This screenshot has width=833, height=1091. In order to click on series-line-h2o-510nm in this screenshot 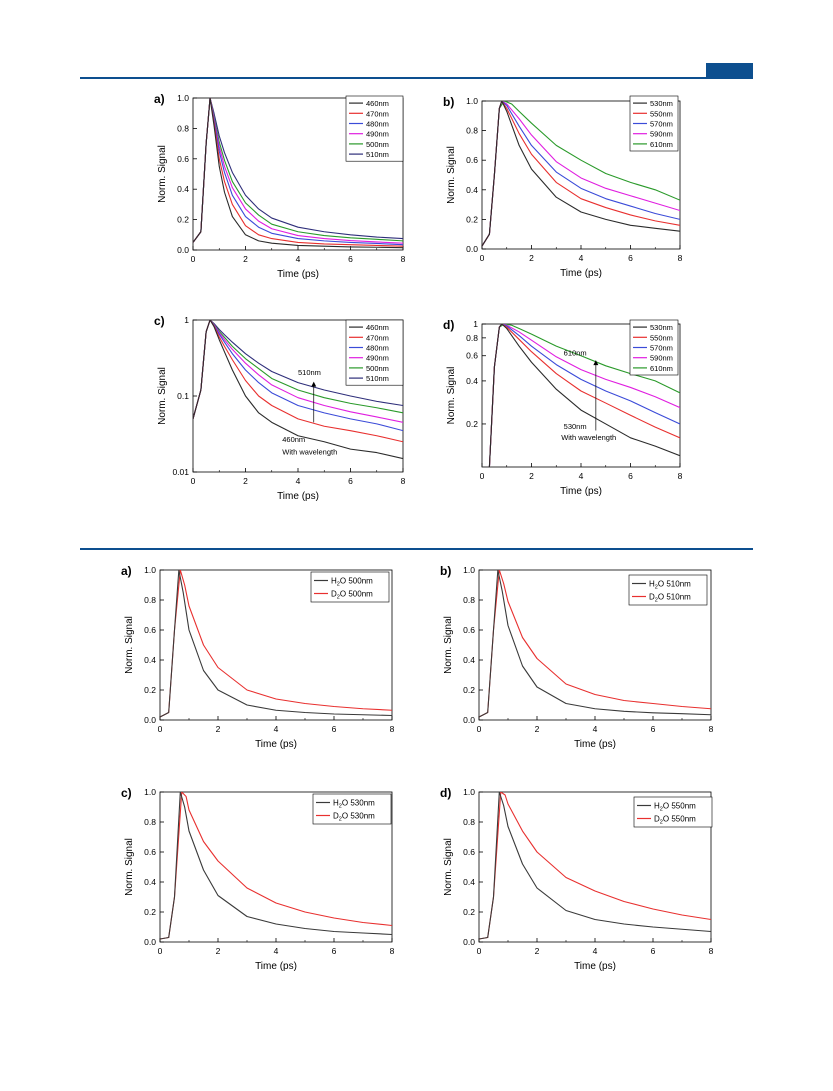, I will do `click(595, 644)`.